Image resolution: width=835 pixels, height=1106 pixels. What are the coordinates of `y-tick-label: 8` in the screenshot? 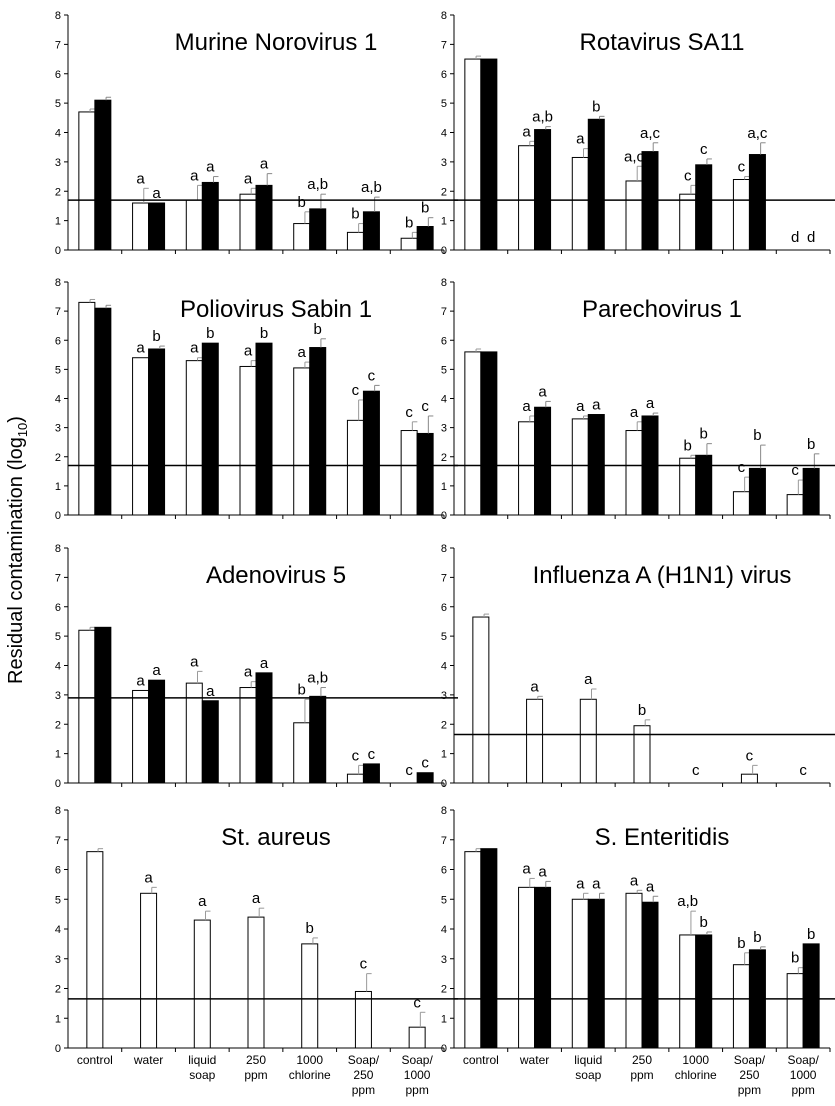 It's located at (58, 283).